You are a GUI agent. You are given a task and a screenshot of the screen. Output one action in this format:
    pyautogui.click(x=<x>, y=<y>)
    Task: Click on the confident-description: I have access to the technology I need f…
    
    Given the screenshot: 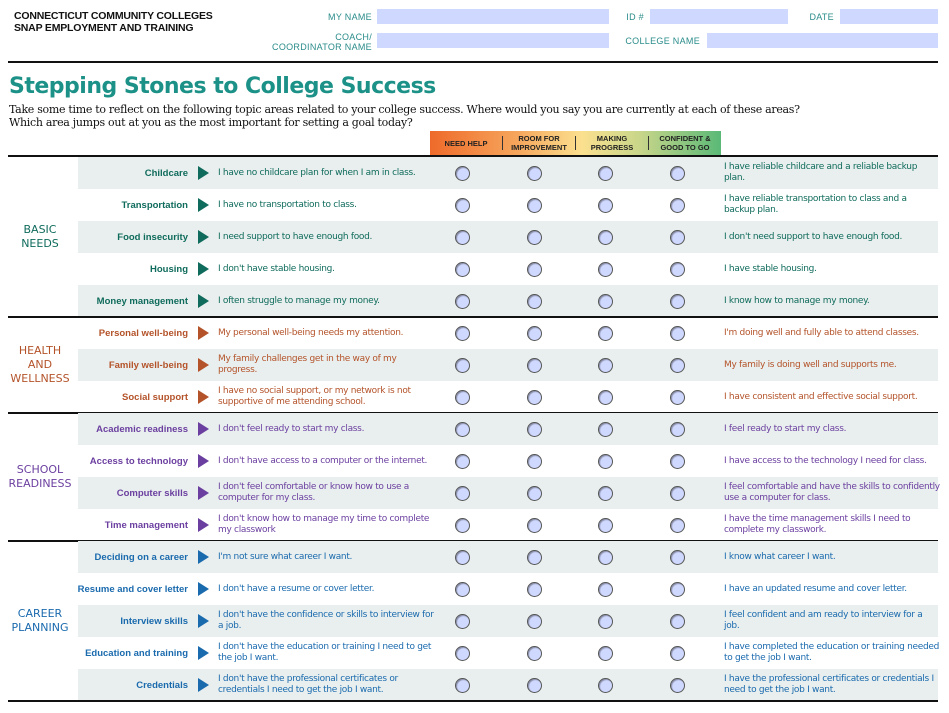 What is the action you would take?
    pyautogui.click(x=825, y=460)
    